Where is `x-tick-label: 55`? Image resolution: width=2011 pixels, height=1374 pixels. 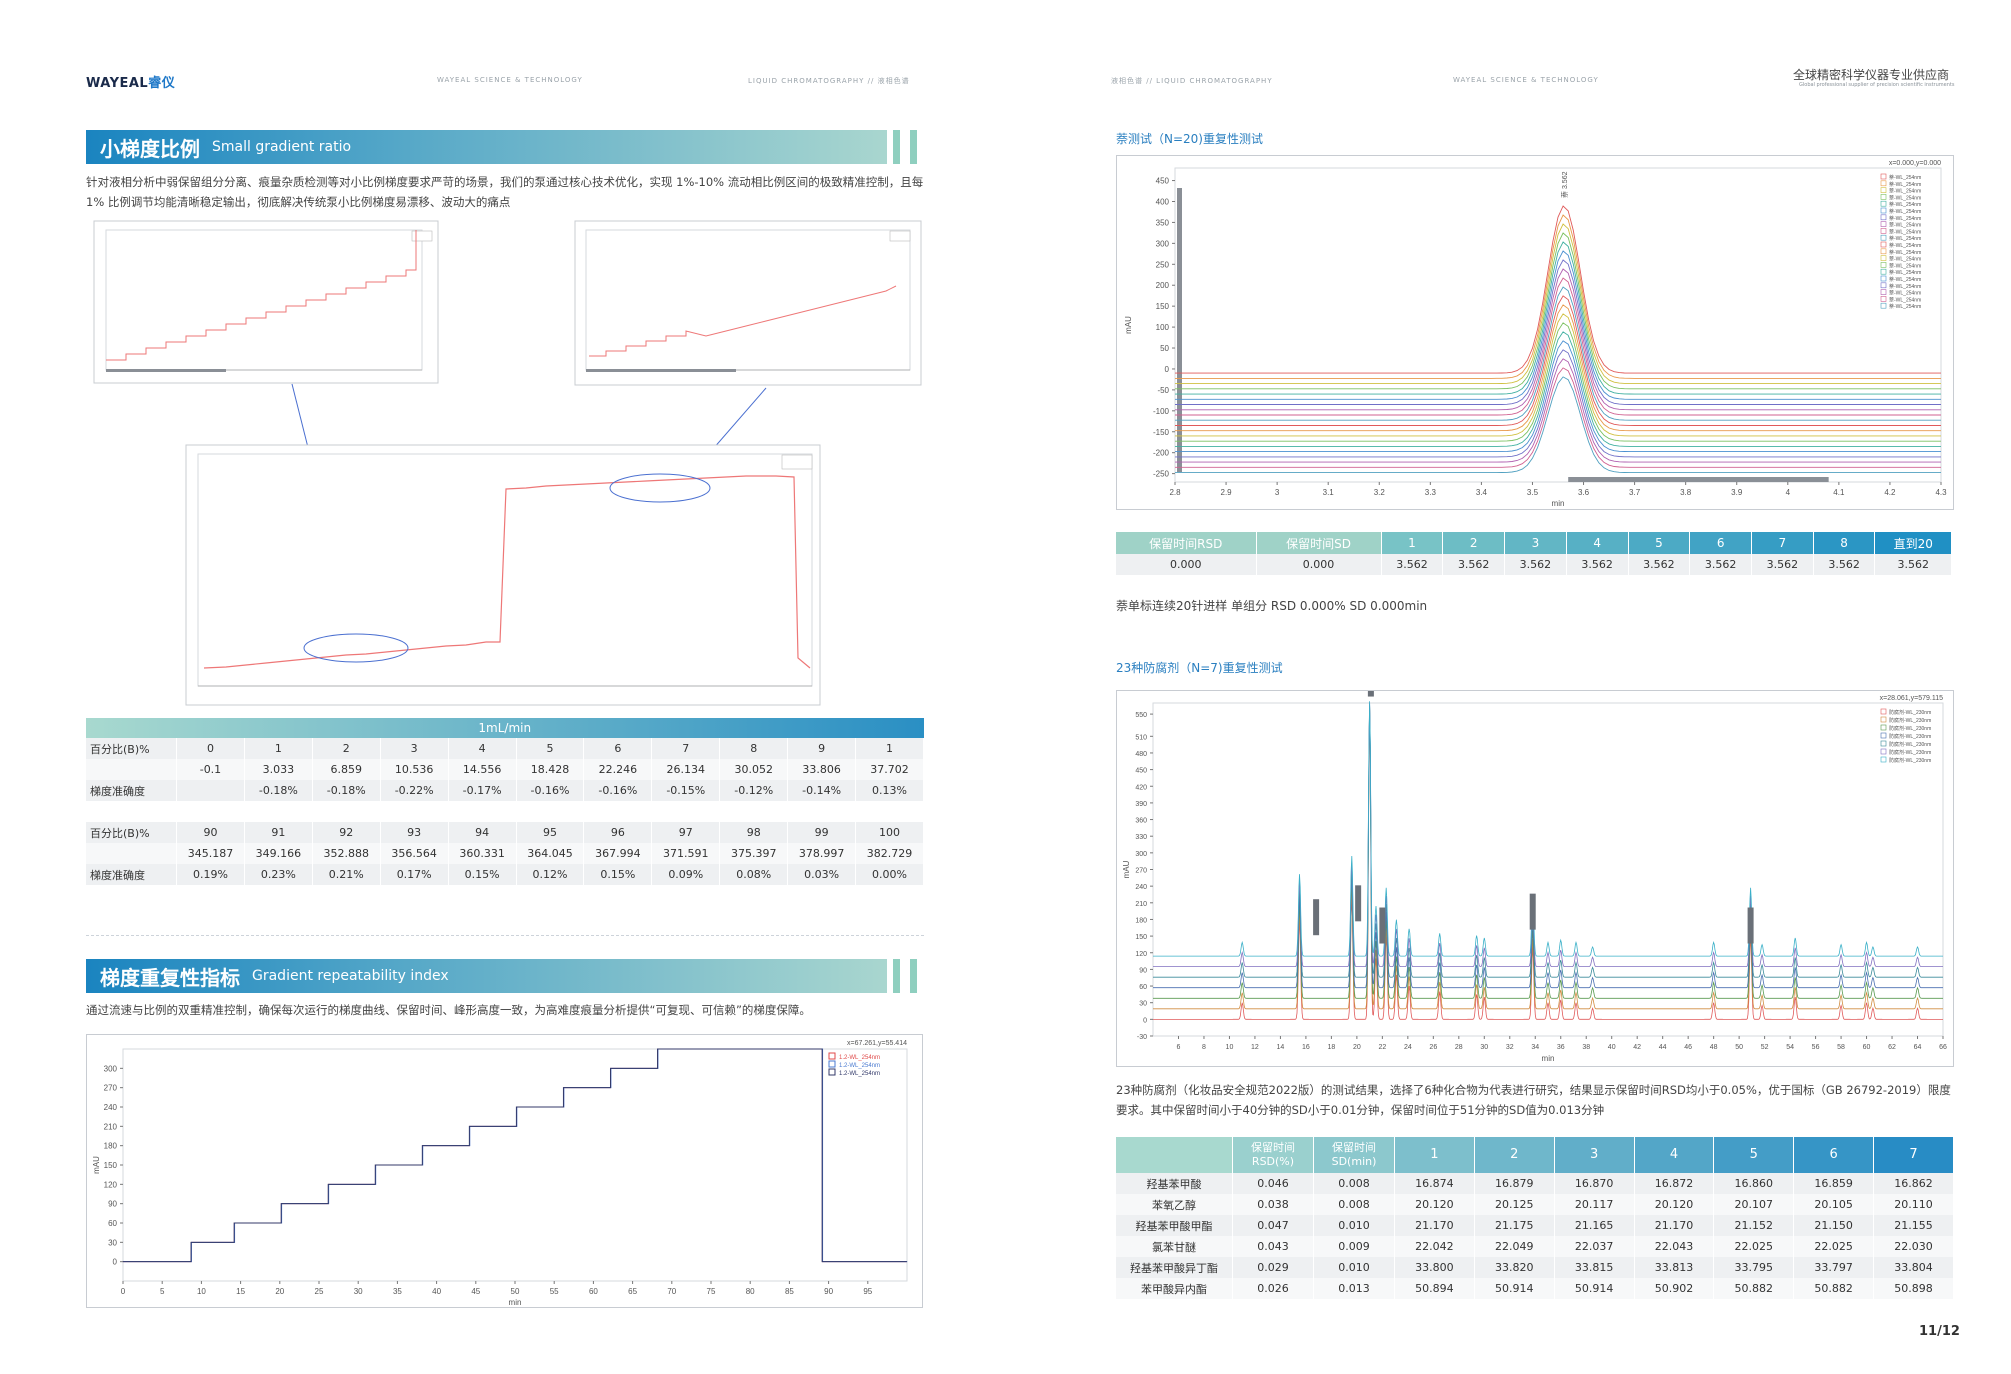
x-tick-label: 55 is located at coordinates (554, 1291).